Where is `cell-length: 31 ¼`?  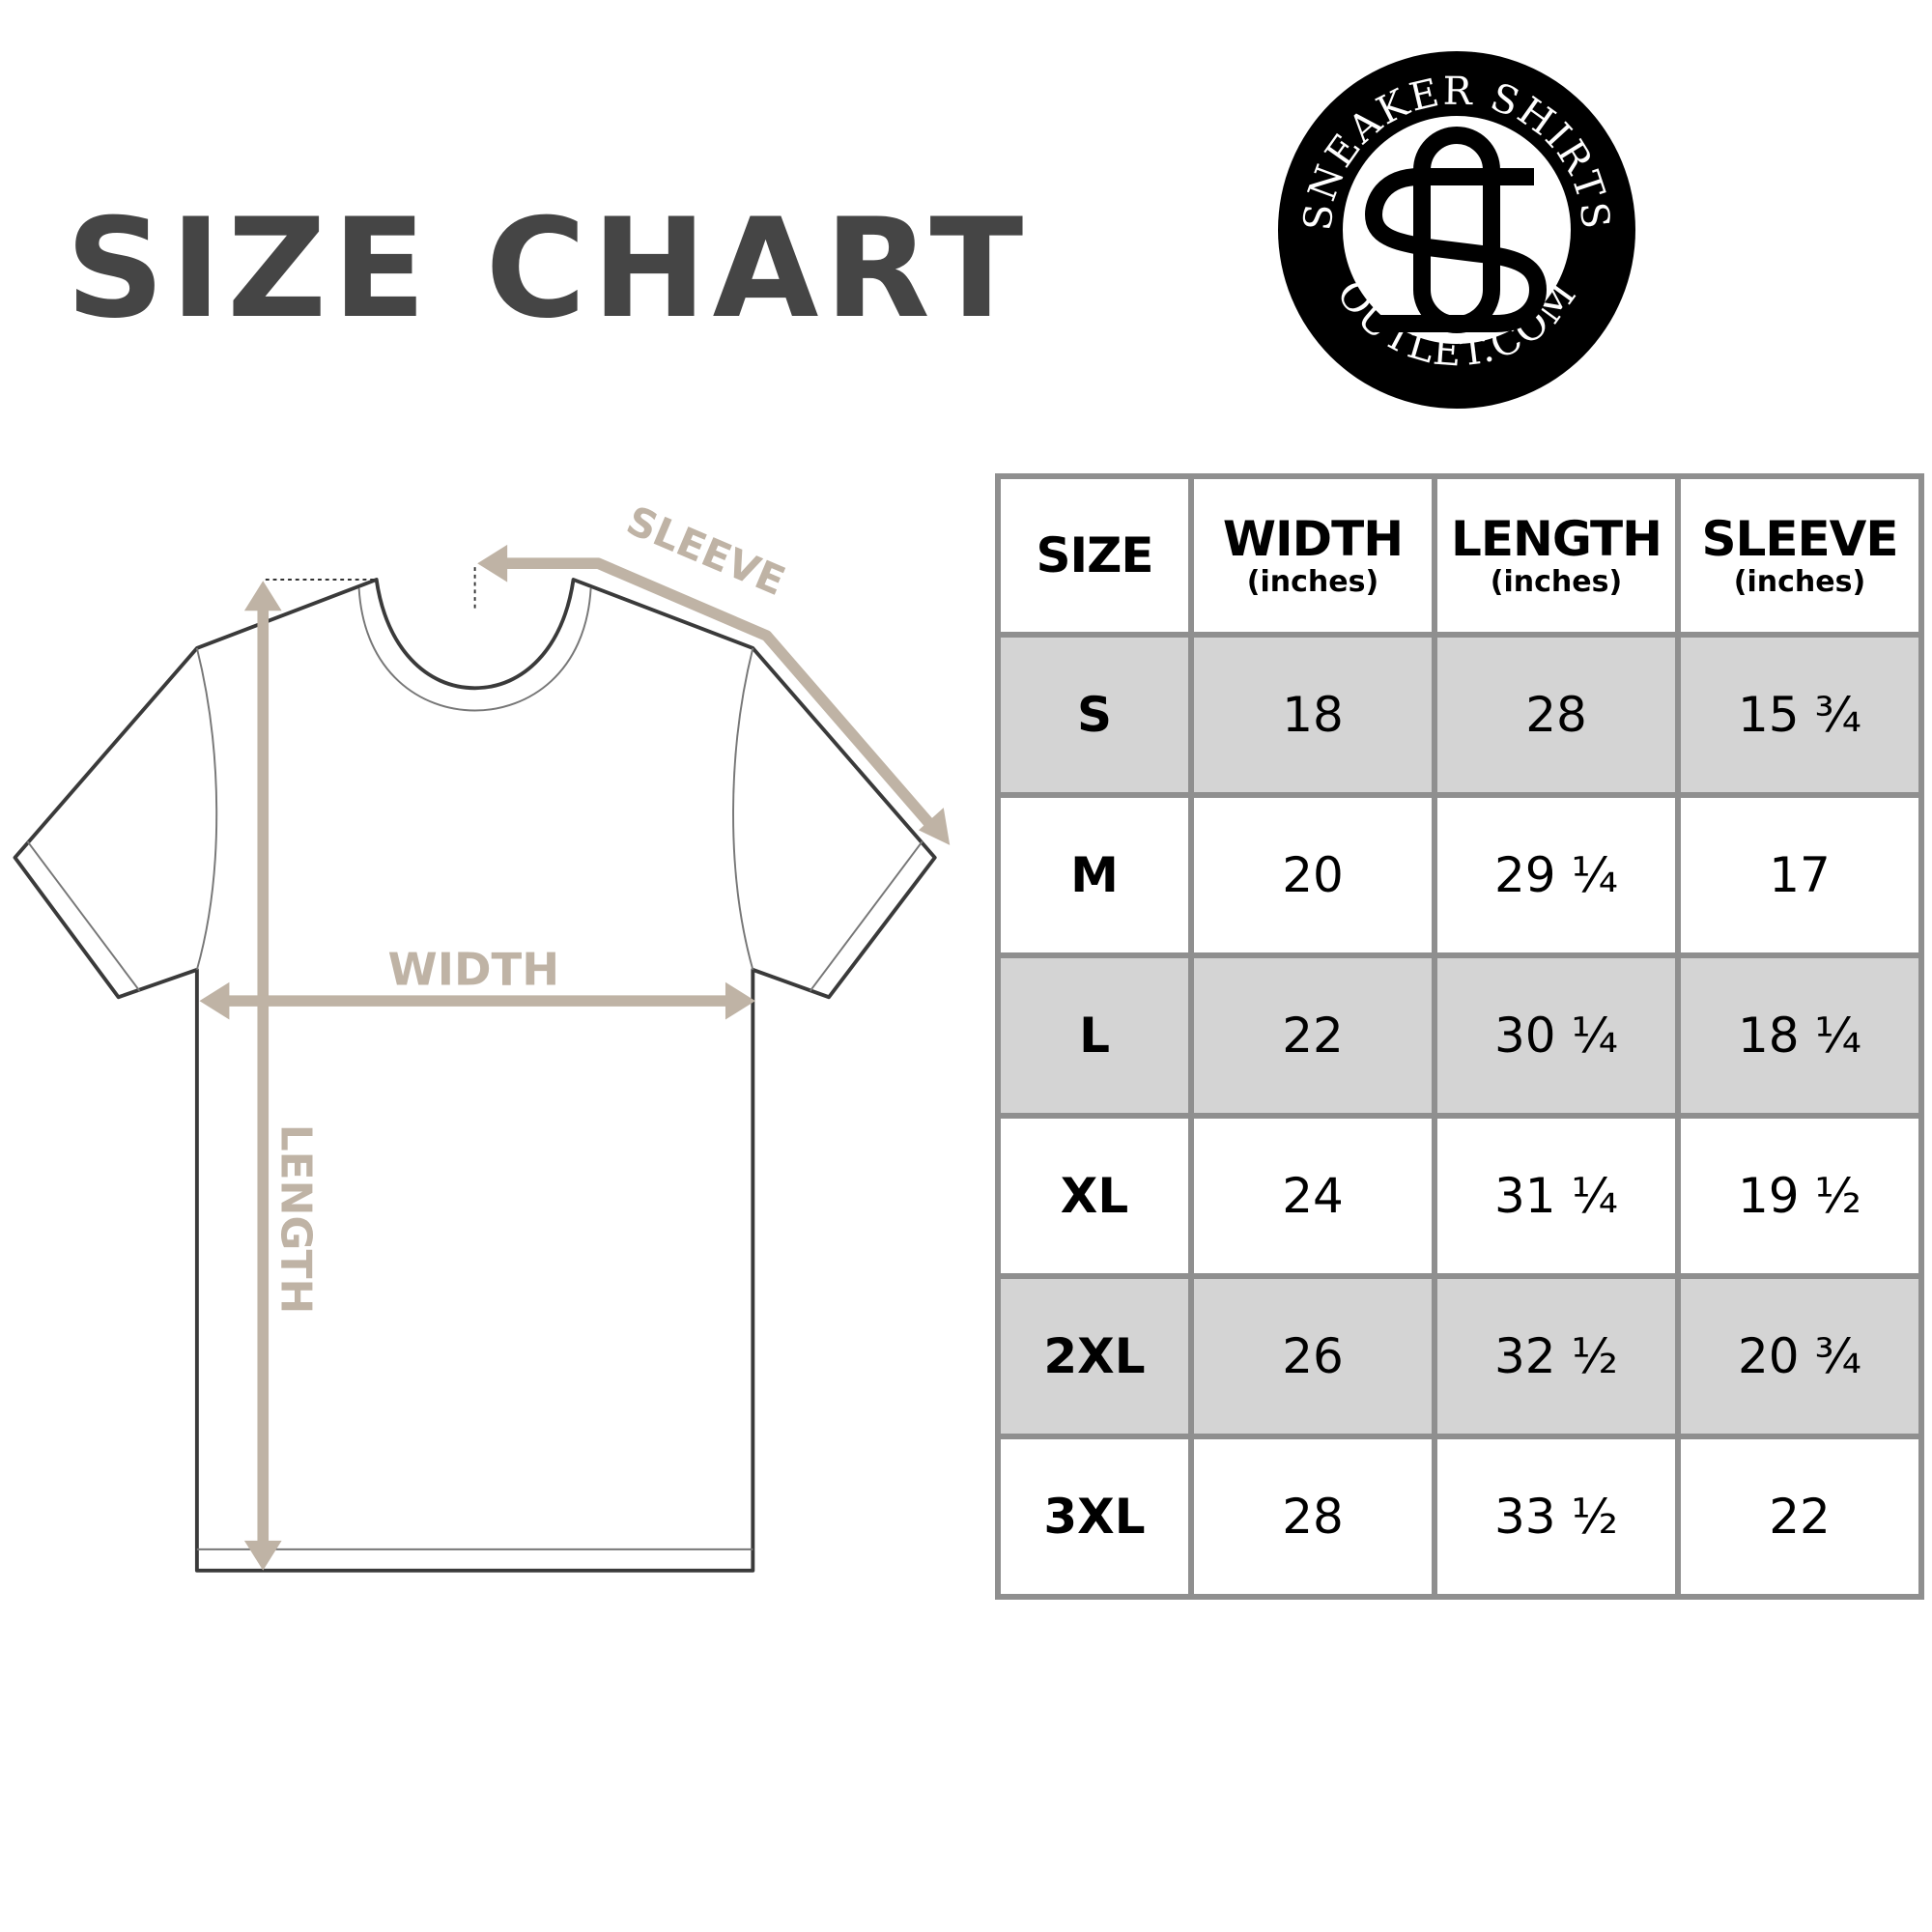 cell-length: 31 ¼ is located at coordinates (1556, 1196).